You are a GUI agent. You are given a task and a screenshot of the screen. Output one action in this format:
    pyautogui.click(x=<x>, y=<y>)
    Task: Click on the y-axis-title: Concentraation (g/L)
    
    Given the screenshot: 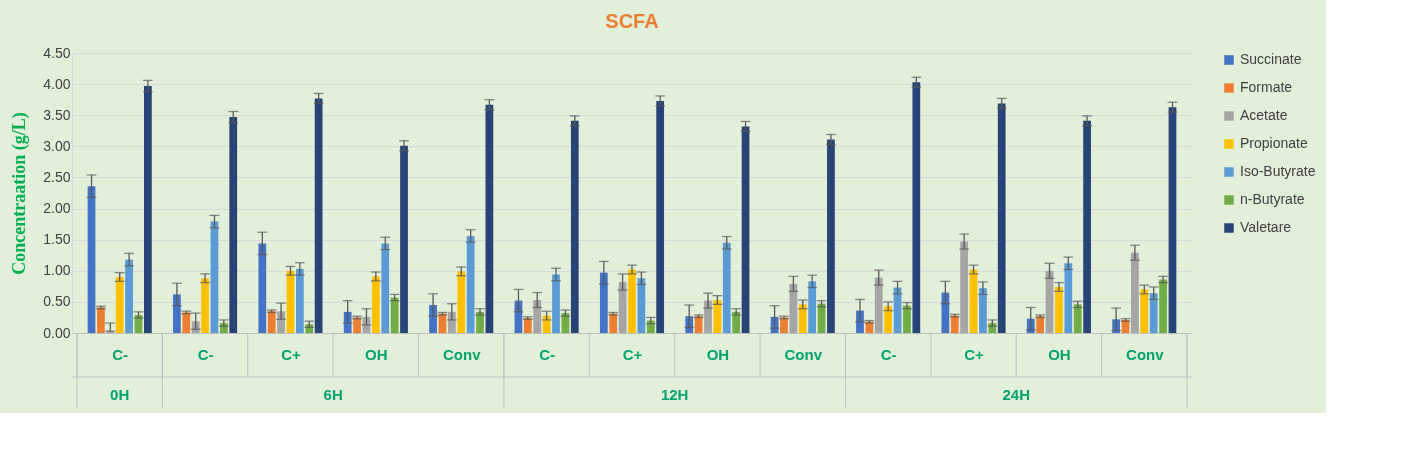 What is the action you would take?
    pyautogui.click(x=20, y=193)
    